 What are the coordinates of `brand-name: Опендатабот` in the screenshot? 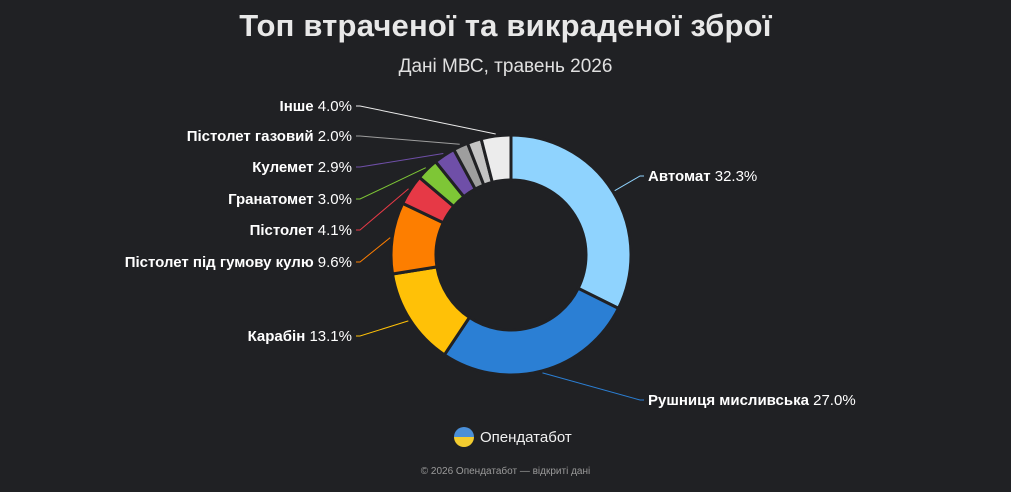 It's located at (526, 437).